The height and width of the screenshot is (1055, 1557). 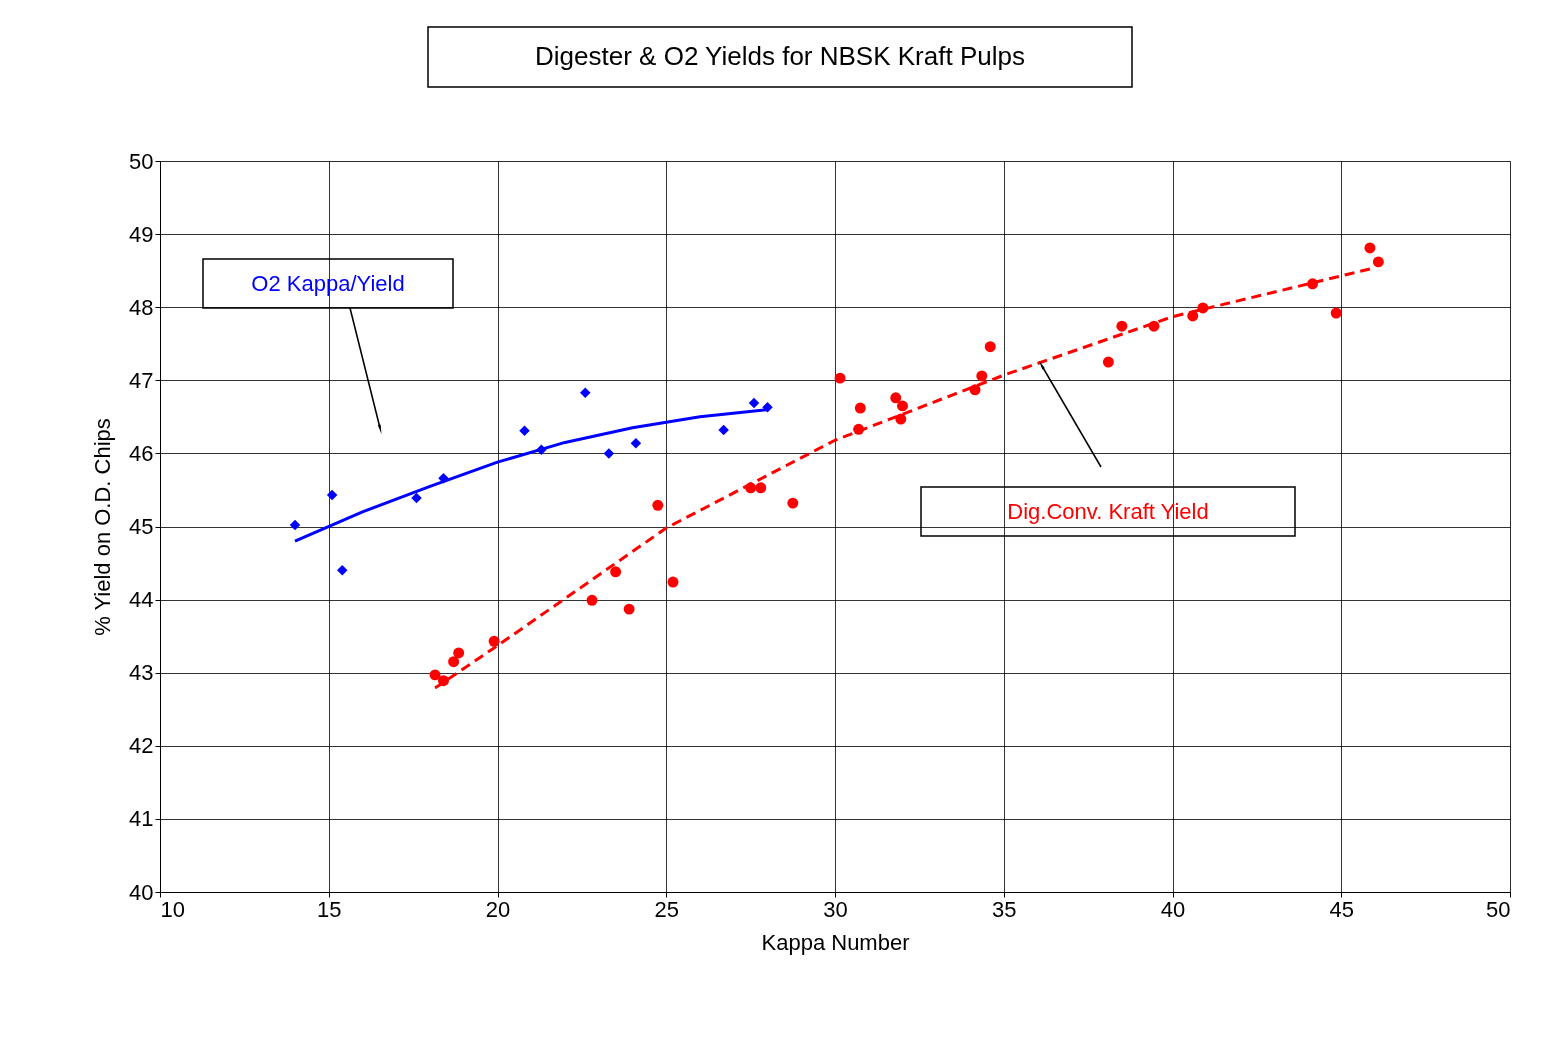 I want to click on x-tick-label: 35, so click(x=1004, y=909).